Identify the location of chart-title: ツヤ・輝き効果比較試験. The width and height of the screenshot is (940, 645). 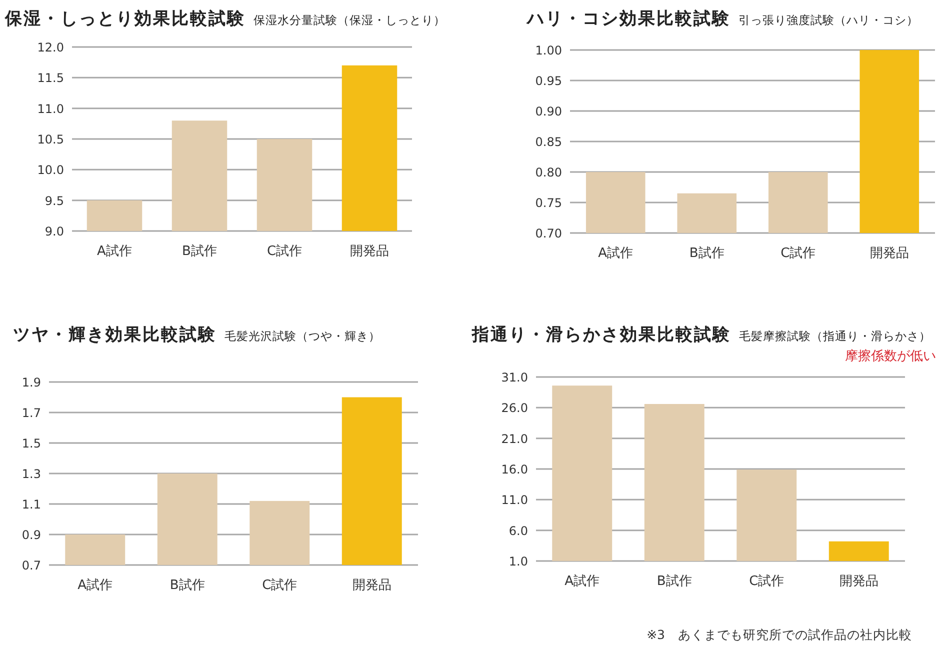
(114, 335).